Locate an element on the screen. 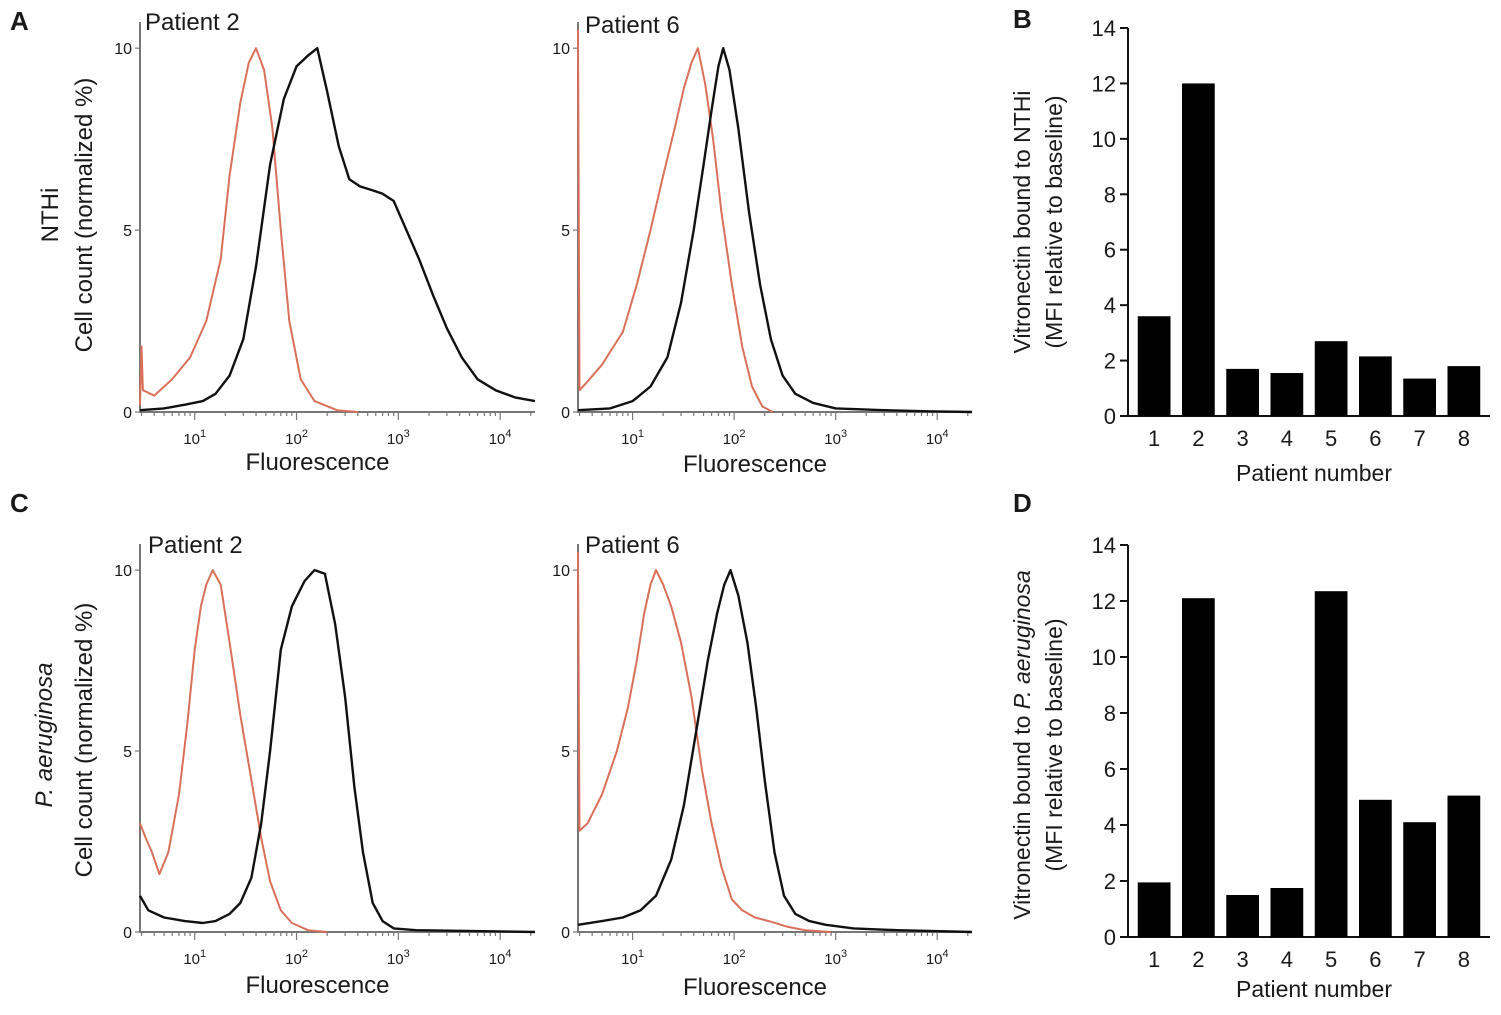 The image size is (1501, 1015). bar-x-tick-label: 3 is located at coordinates (1243, 959).